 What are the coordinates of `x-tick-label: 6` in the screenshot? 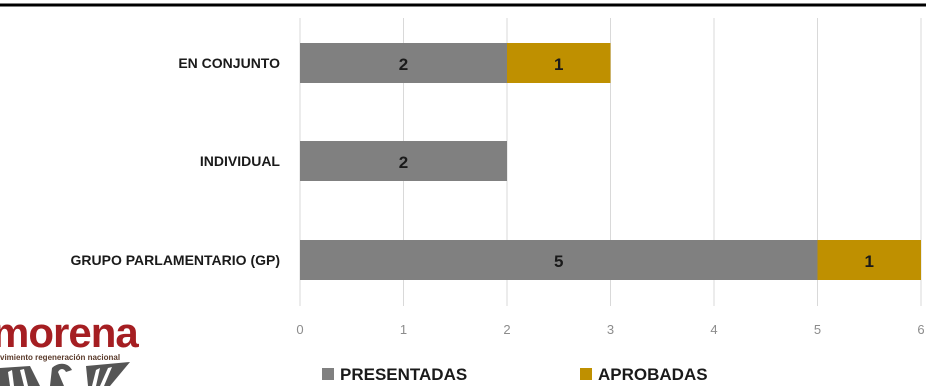 It's located at (920, 329).